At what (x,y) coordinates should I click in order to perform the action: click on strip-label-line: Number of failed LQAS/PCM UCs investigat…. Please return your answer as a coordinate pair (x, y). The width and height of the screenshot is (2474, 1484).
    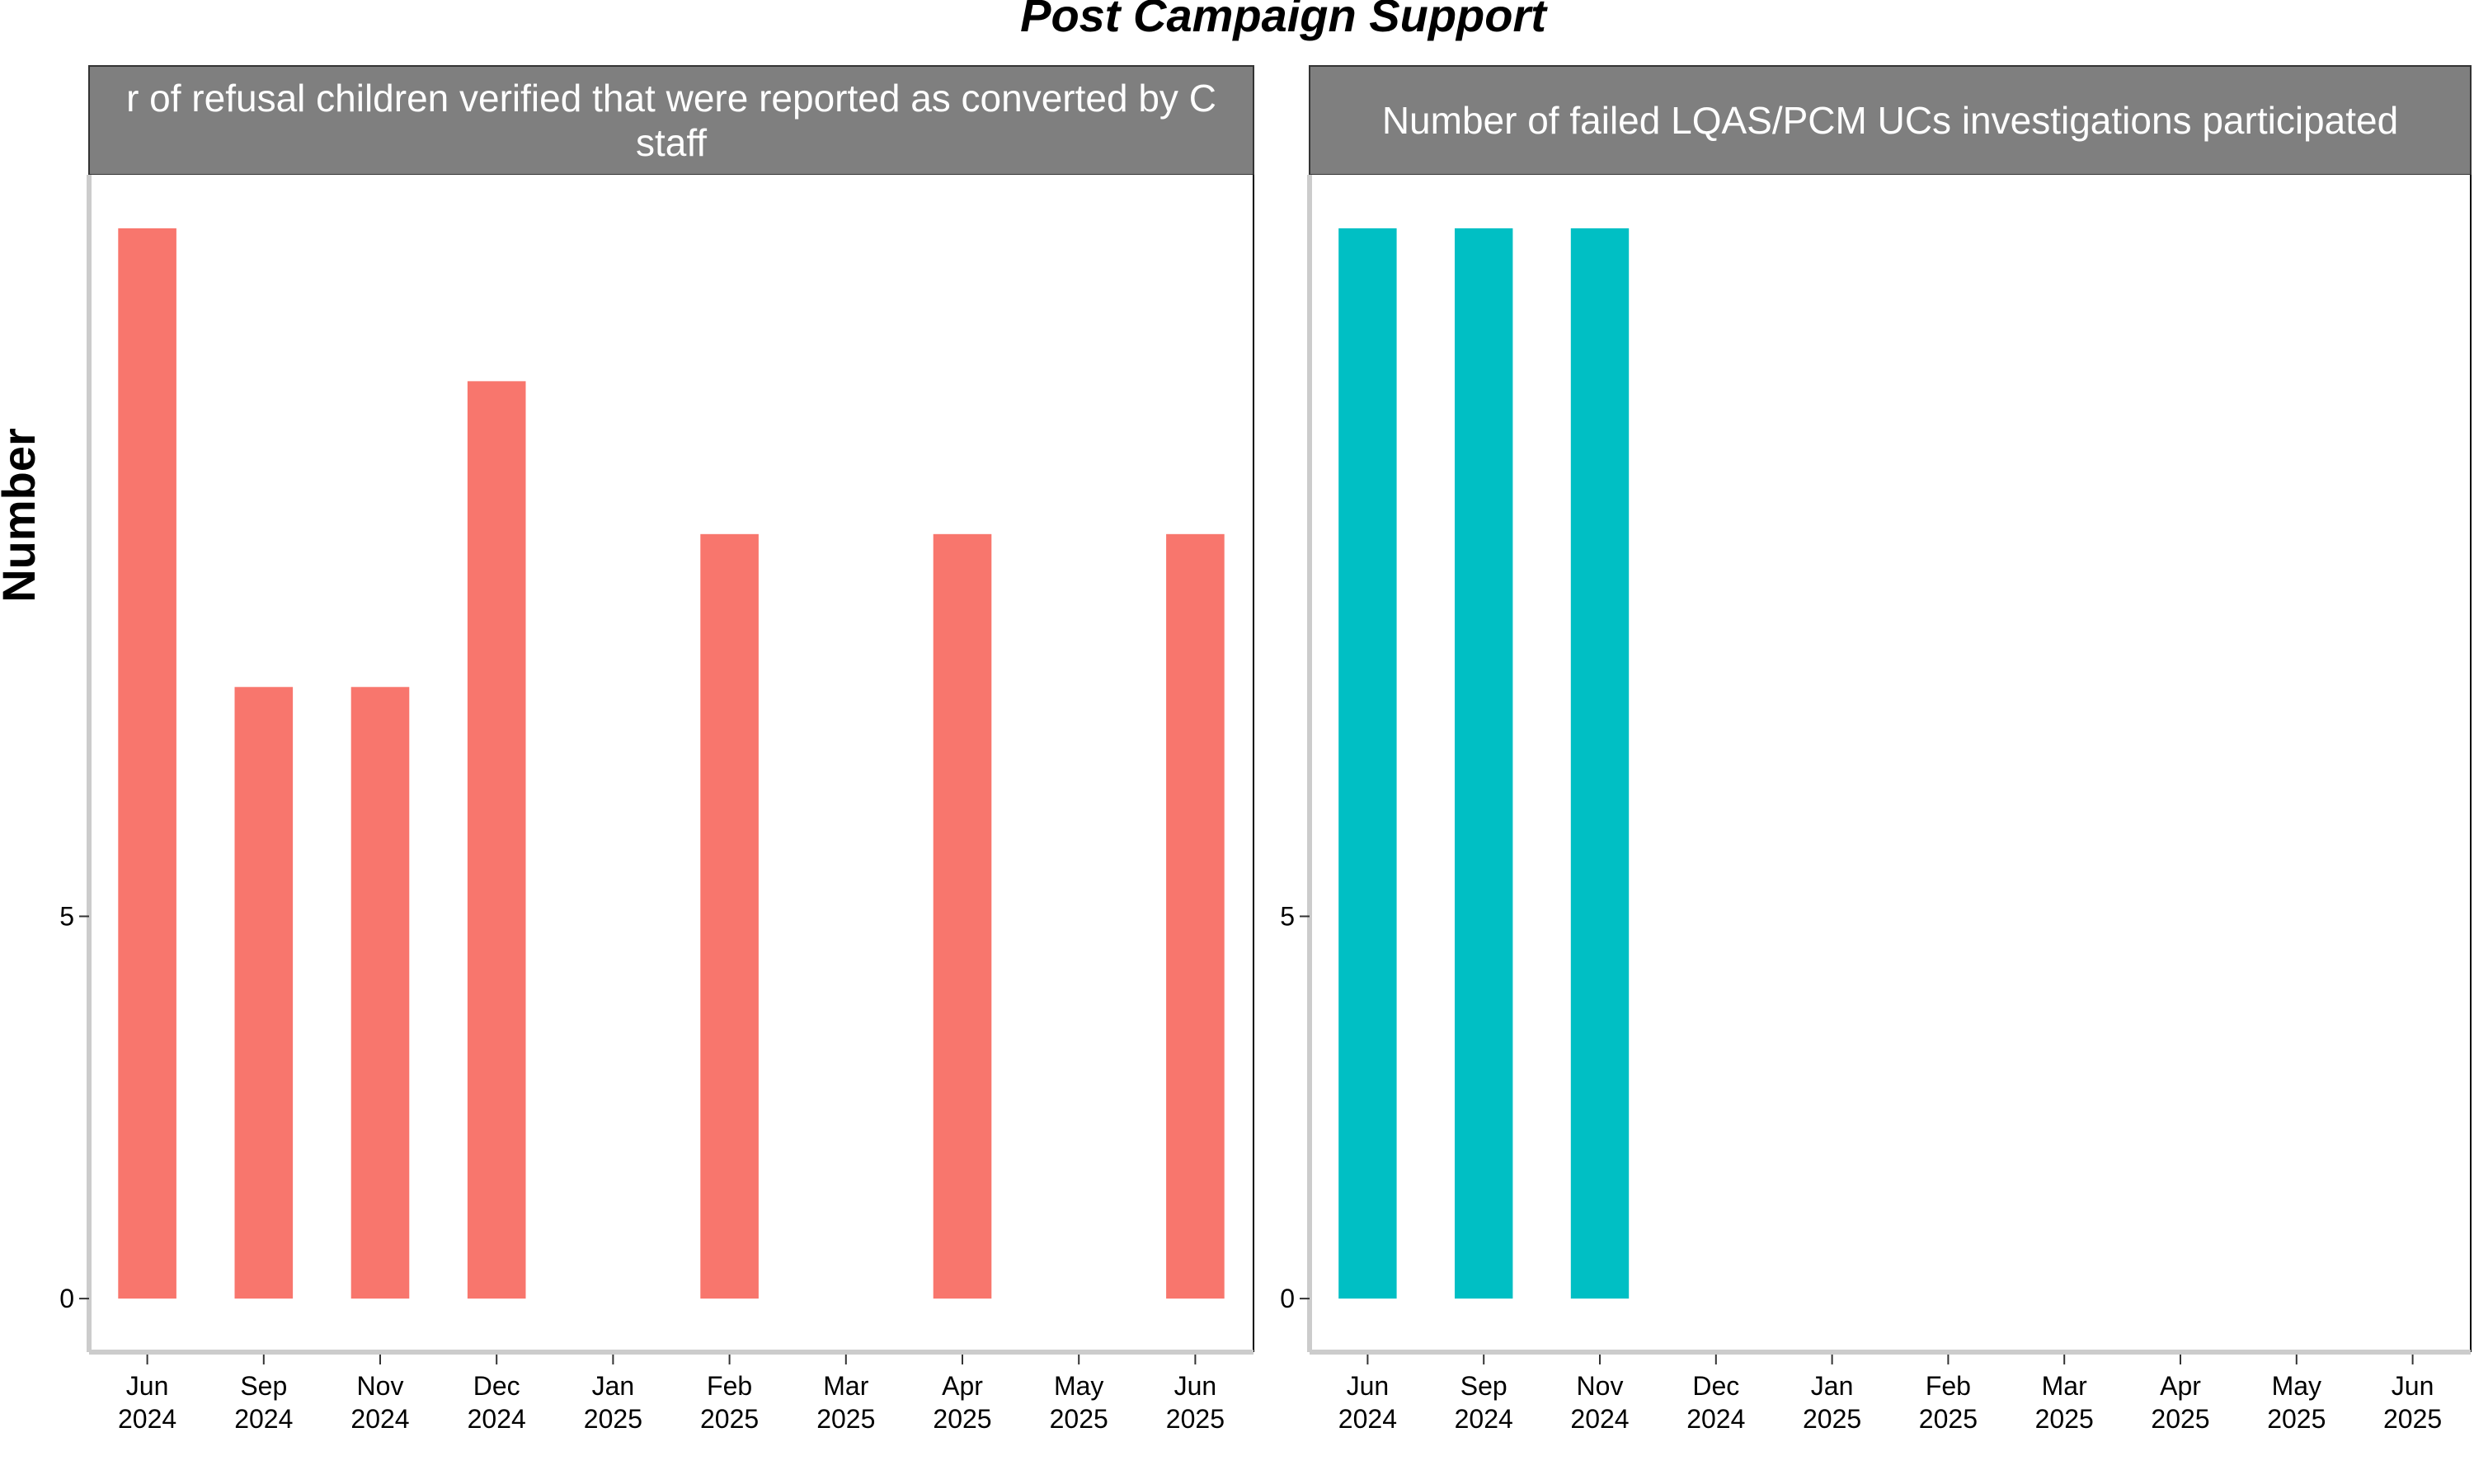
    Looking at the image, I should click on (1890, 120).